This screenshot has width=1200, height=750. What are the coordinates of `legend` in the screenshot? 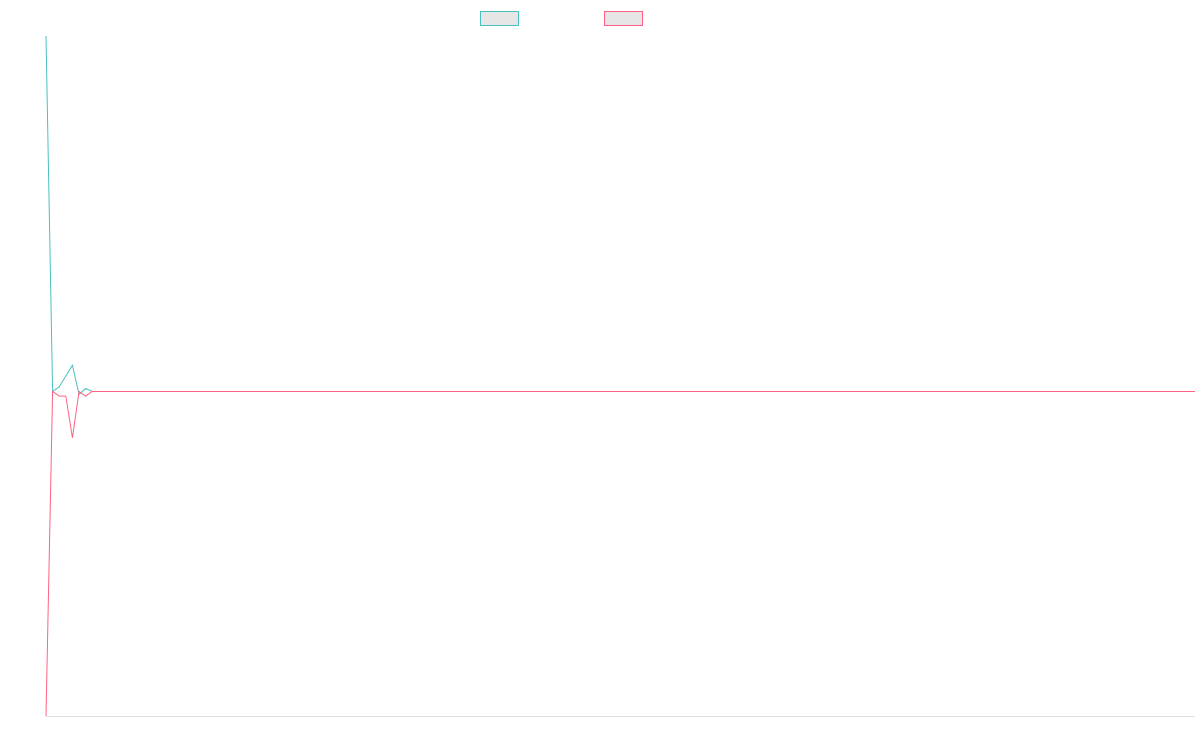 It's located at (600, 18).